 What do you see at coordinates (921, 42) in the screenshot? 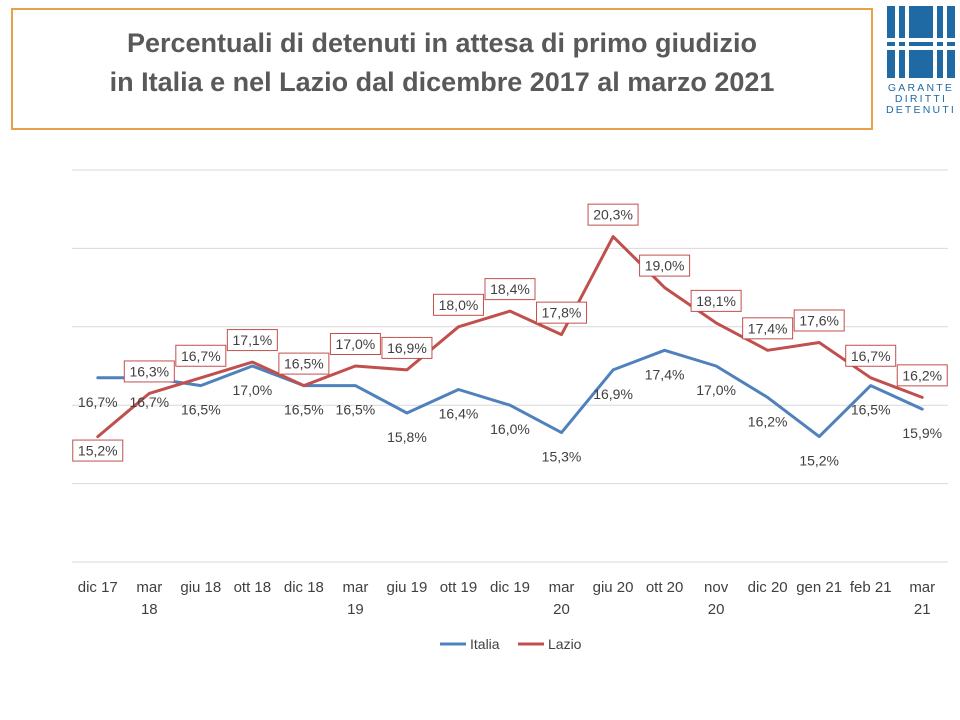
I see `garante-logo-icon` at bounding box center [921, 42].